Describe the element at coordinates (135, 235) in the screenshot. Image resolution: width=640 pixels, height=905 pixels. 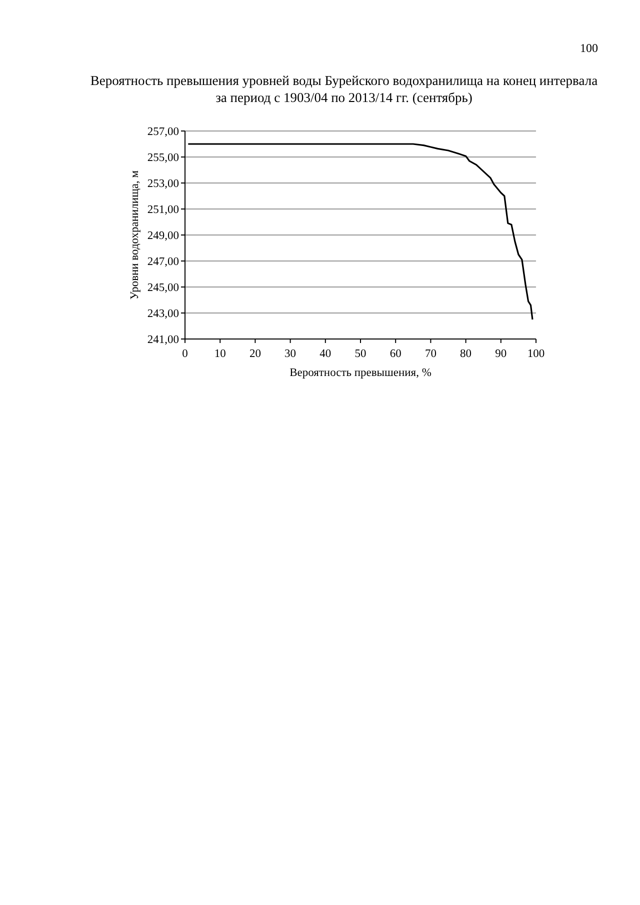
I see `y-axis-title: Уровни водохранилища, м` at that location.